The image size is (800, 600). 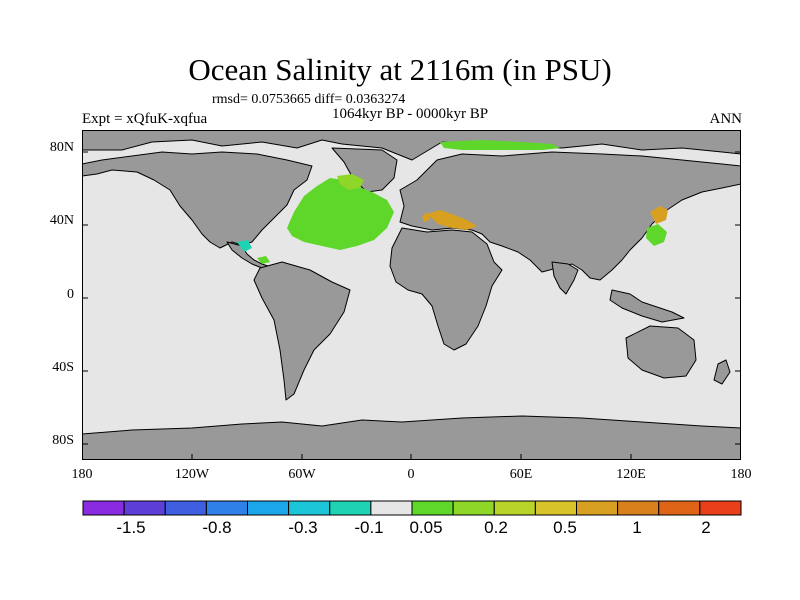 I want to click on antarctica, so click(x=411, y=437).